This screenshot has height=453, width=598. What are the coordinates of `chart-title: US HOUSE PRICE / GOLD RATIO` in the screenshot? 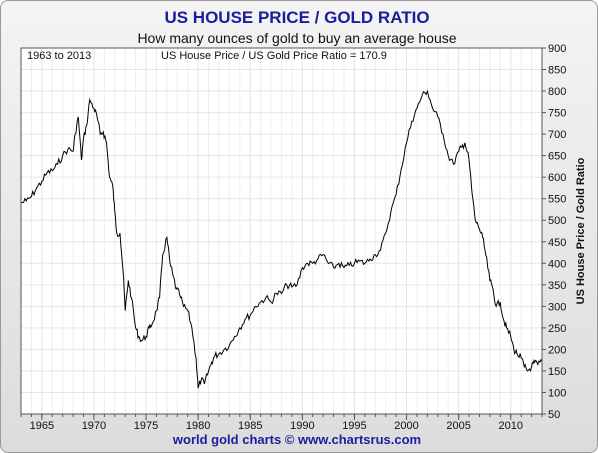 It's located at (296, 17).